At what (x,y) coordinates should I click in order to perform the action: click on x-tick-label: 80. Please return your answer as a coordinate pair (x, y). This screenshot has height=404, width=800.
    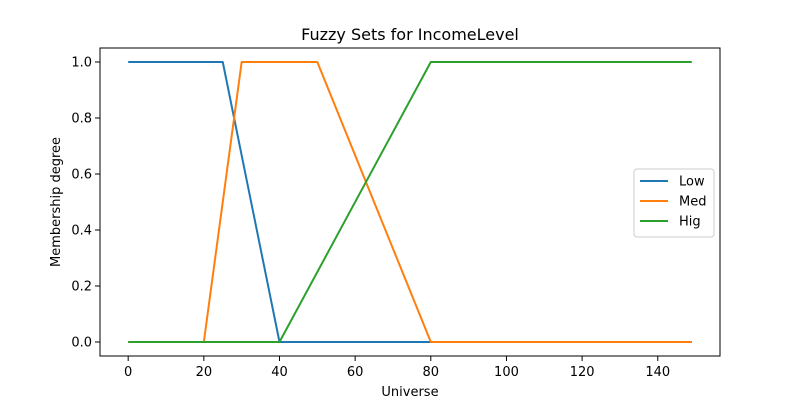
    Looking at the image, I should click on (431, 372).